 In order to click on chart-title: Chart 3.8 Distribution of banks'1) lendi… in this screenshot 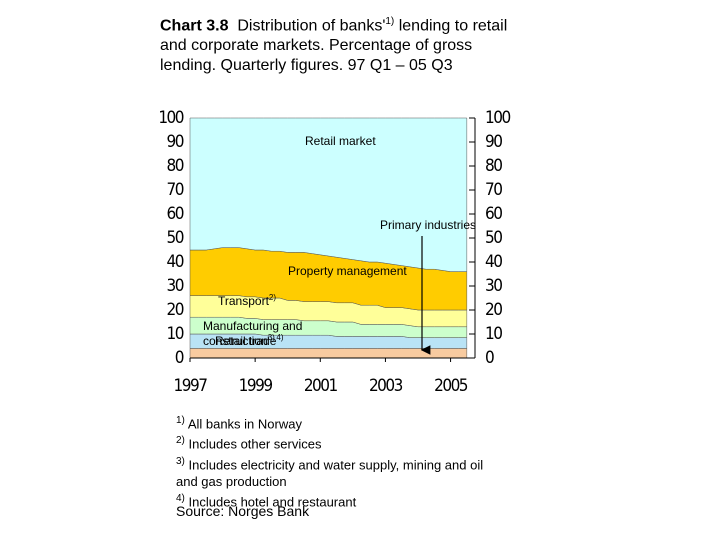, I will do `click(340, 44)`.